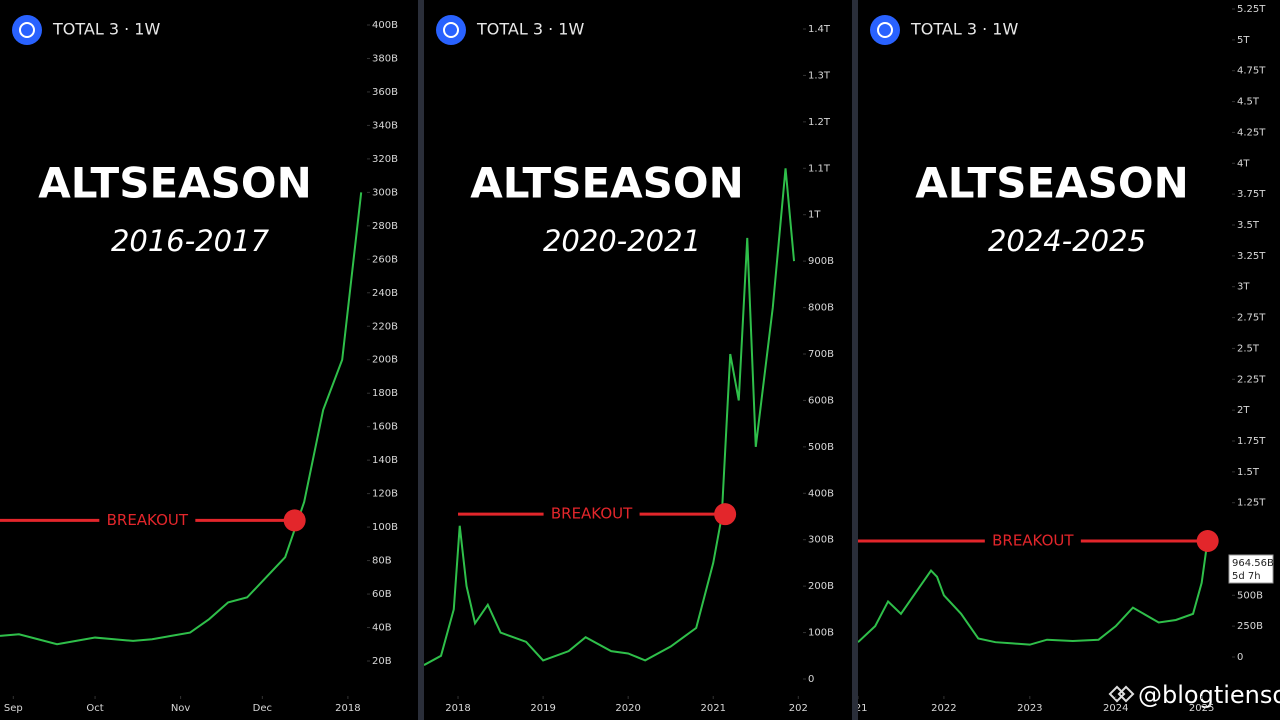  I want to click on y-tick-label: 280B, so click(385, 226).